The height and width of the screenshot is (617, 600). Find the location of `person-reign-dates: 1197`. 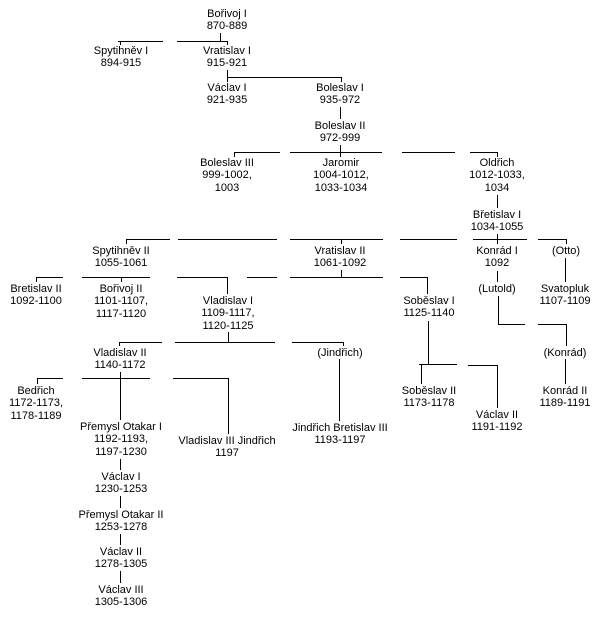

person-reign-dates: 1197 is located at coordinates (227, 453).